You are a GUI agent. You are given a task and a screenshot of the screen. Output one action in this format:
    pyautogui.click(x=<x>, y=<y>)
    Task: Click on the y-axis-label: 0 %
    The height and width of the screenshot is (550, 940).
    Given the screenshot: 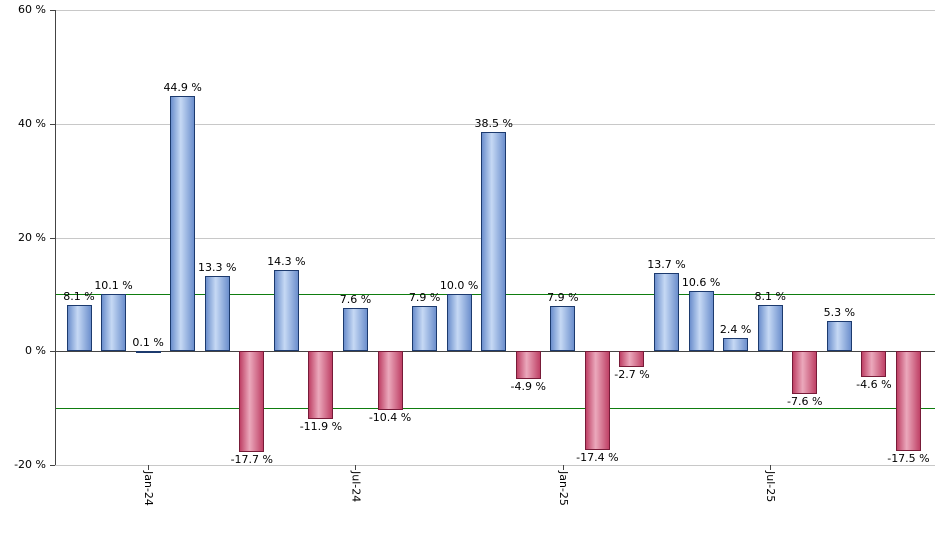 What is the action you would take?
    pyautogui.click(x=35, y=351)
    